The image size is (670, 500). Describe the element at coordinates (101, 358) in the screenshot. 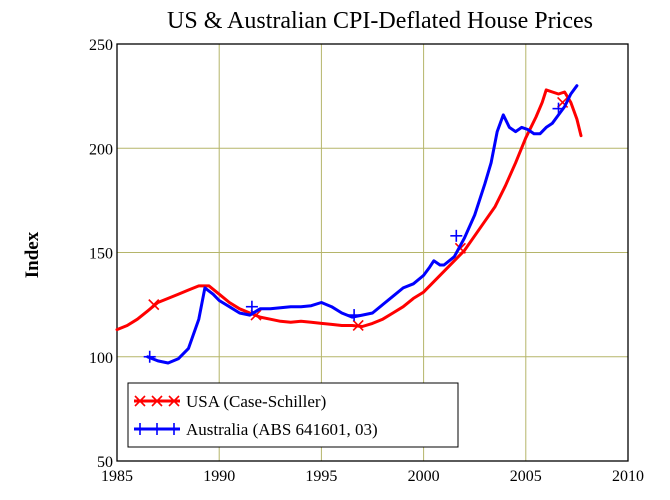

I see `y-tick-label: 100` at that location.